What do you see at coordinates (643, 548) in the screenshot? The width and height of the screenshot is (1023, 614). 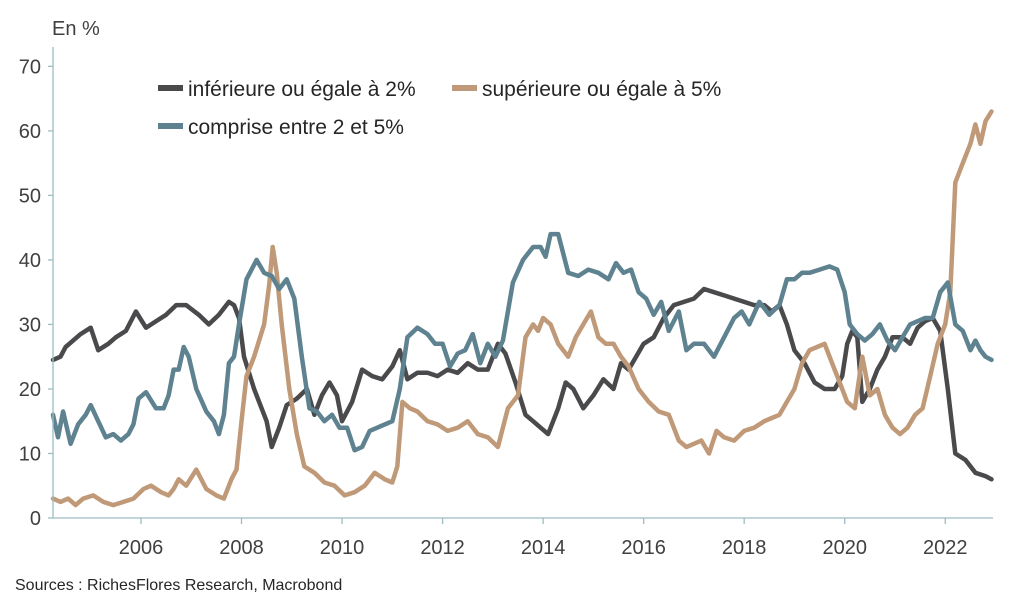 I see `x-tick-label-5: 2016` at bounding box center [643, 548].